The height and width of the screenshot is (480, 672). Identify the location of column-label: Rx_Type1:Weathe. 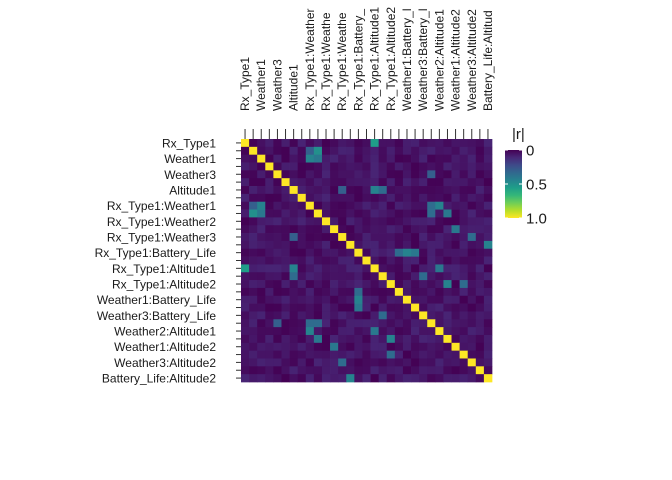
(342, 61).